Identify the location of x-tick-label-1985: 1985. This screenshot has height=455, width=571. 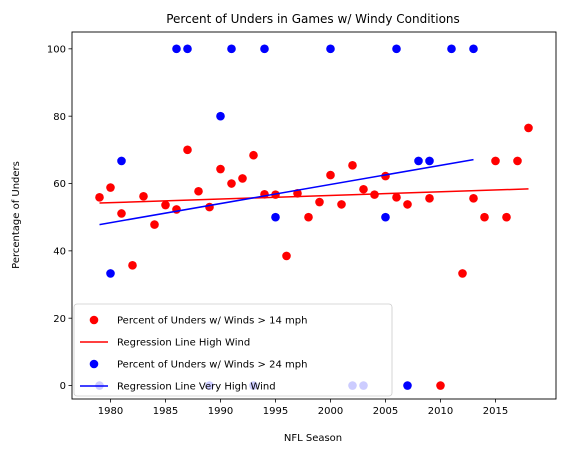
(165, 411).